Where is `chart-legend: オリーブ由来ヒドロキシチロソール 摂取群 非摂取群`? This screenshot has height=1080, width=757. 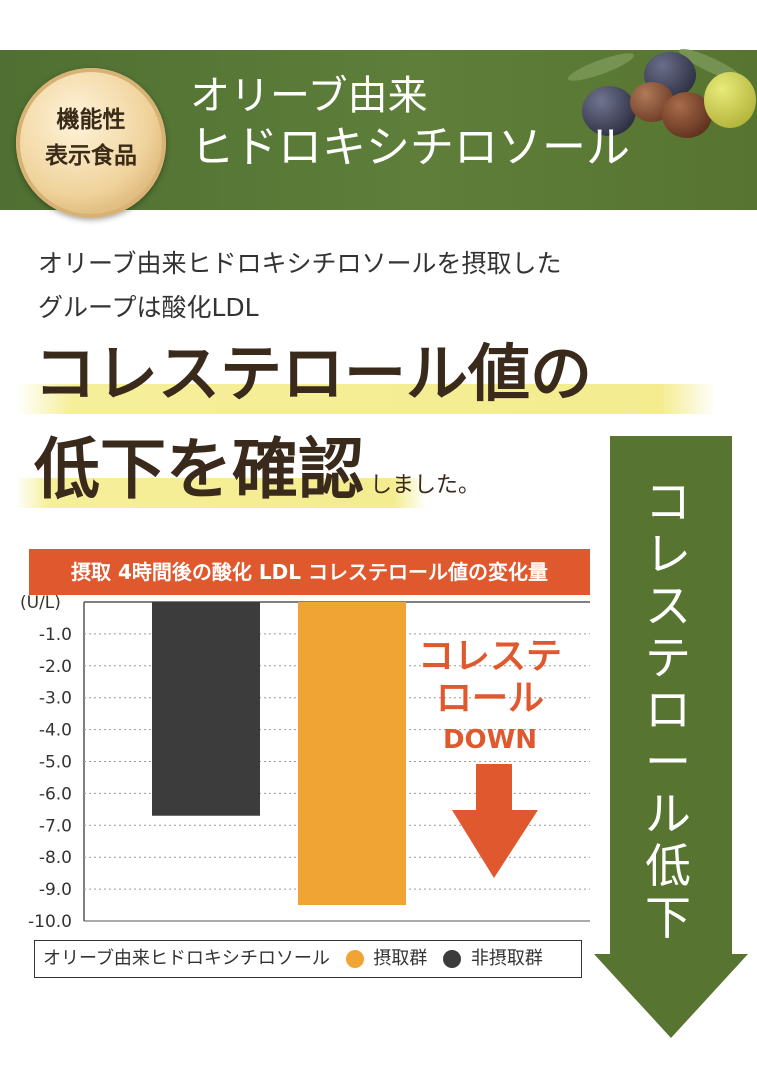
chart-legend: オリーブ由来ヒドロキシチロソール 摂取群 非摂取群 is located at coordinates (308, 959).